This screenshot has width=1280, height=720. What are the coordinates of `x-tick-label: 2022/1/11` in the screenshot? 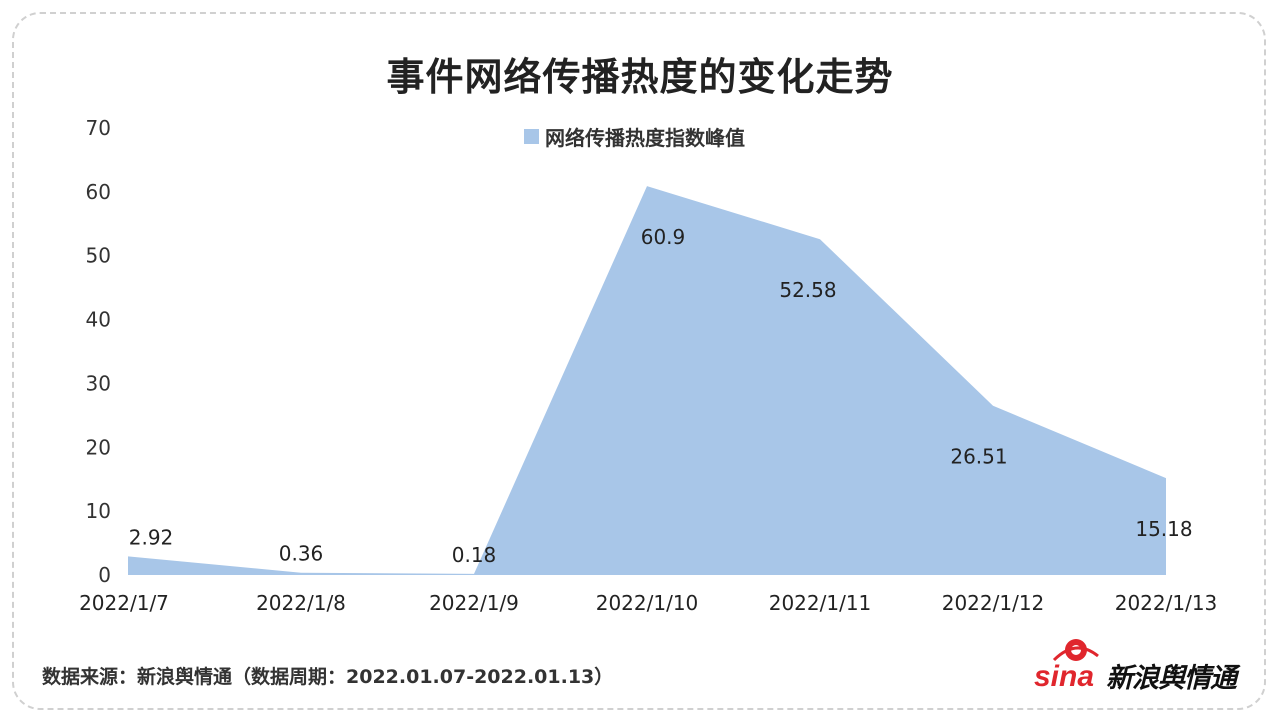 It's located at (820, 603).